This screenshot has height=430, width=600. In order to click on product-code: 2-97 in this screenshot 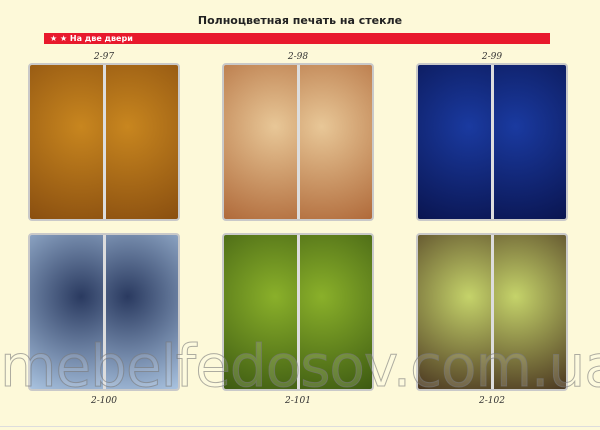, I will do `click(104, 57)`.